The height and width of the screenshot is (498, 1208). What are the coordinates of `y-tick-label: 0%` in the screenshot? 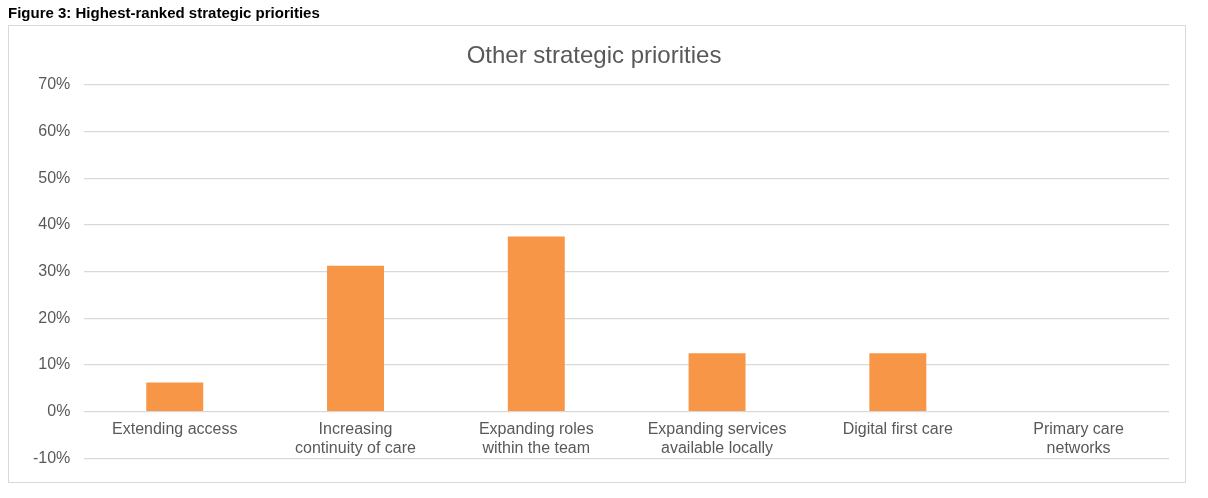 It's located at (59, 411).